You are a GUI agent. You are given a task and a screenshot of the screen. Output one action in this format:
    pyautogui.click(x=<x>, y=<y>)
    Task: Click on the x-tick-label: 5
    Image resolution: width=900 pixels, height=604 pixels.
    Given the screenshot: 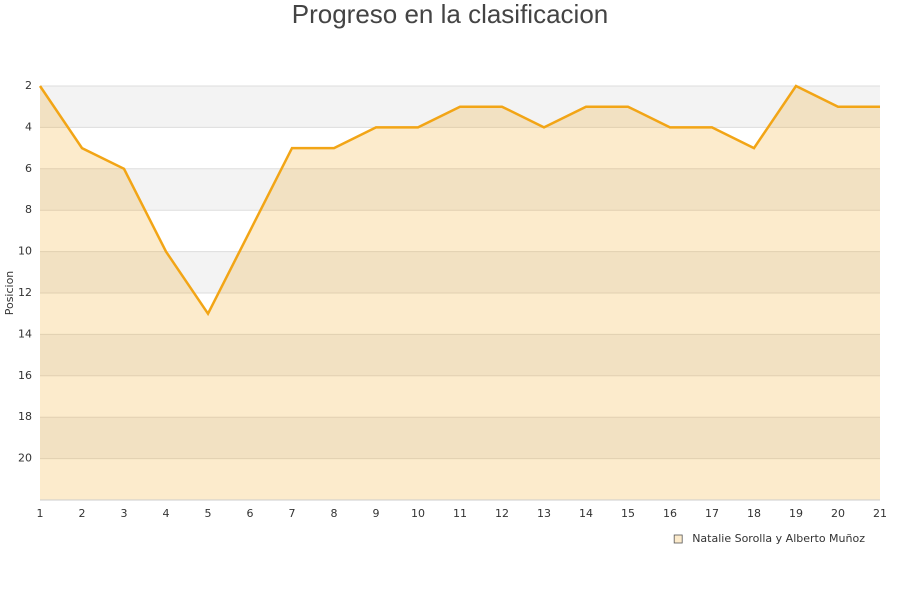 What is the action you would take?
    pyautogui.click(x=208, y=513)
    